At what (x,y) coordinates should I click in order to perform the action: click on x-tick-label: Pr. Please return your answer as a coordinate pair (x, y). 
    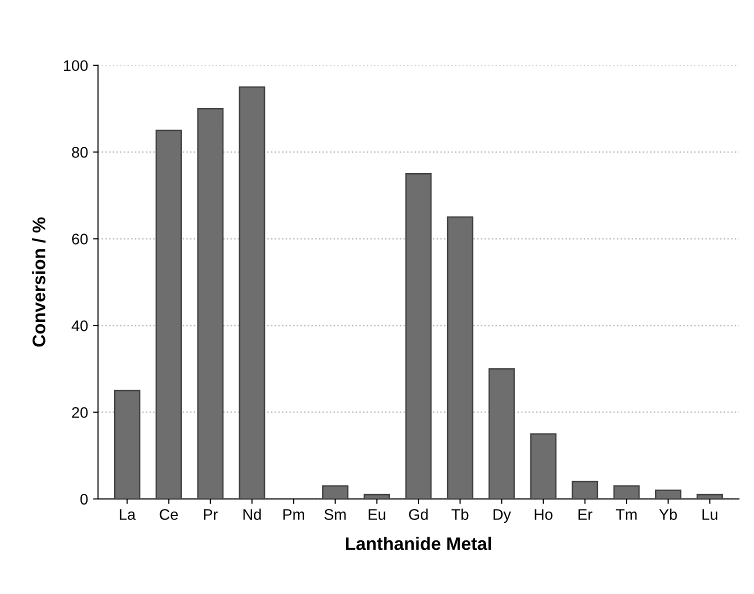
    Looking at the image, I should click on (211, 514).